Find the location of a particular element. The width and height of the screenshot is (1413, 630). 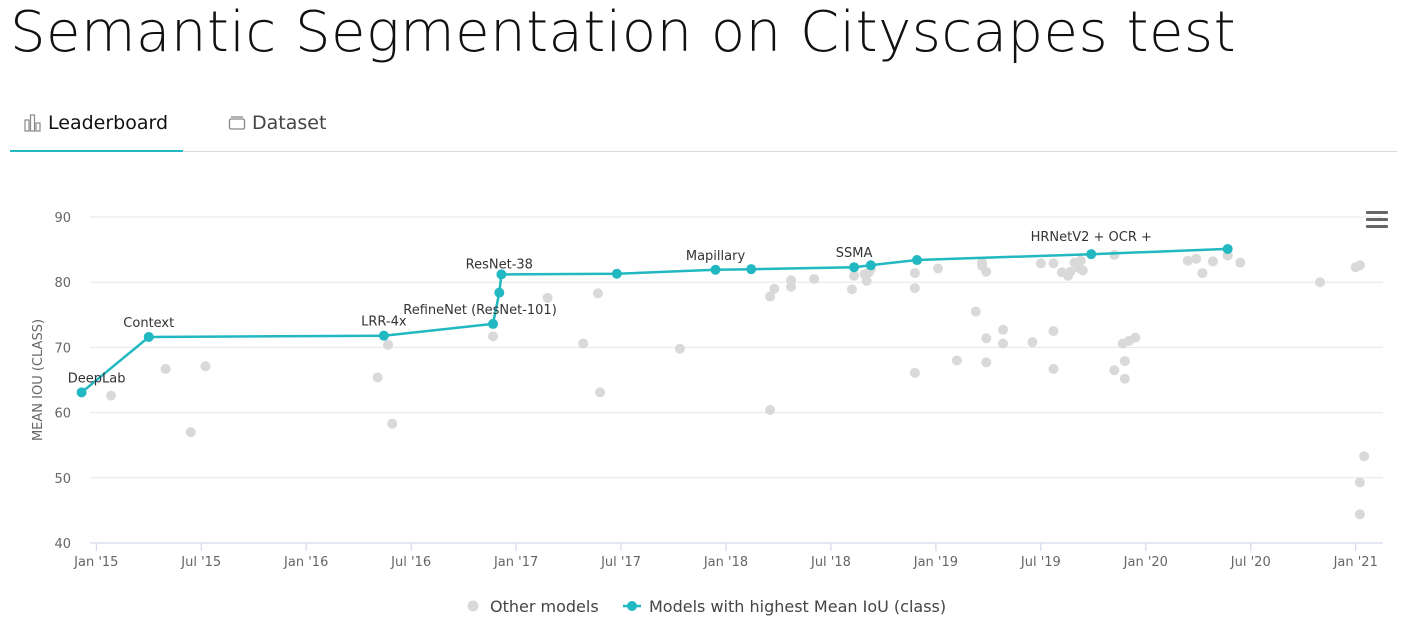

y-tick-label: 40 is located at coordinates (62, 544).